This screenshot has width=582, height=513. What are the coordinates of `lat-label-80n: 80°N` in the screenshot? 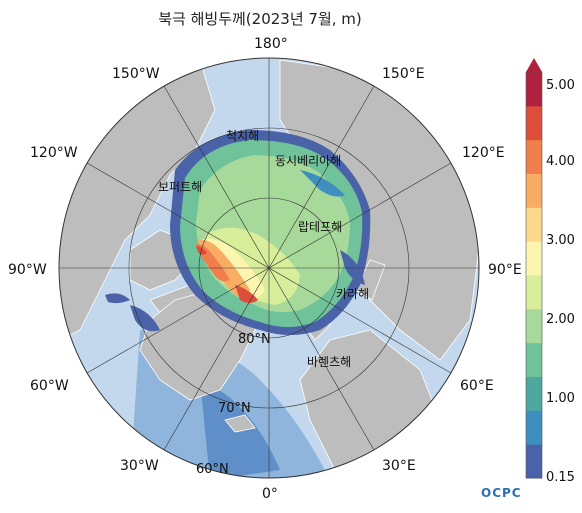 It's located at (254, 339).